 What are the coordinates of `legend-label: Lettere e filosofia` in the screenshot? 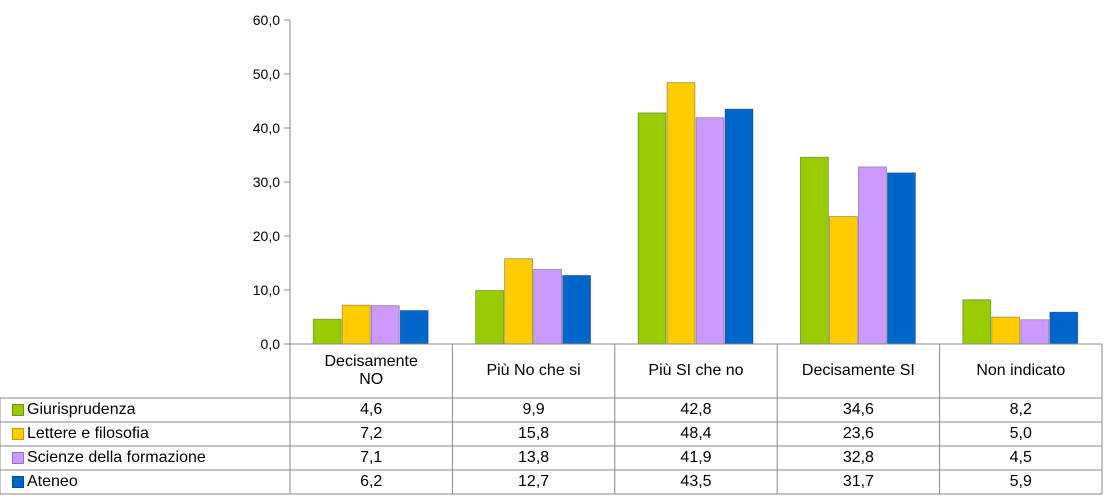 It's located at (88, 433).